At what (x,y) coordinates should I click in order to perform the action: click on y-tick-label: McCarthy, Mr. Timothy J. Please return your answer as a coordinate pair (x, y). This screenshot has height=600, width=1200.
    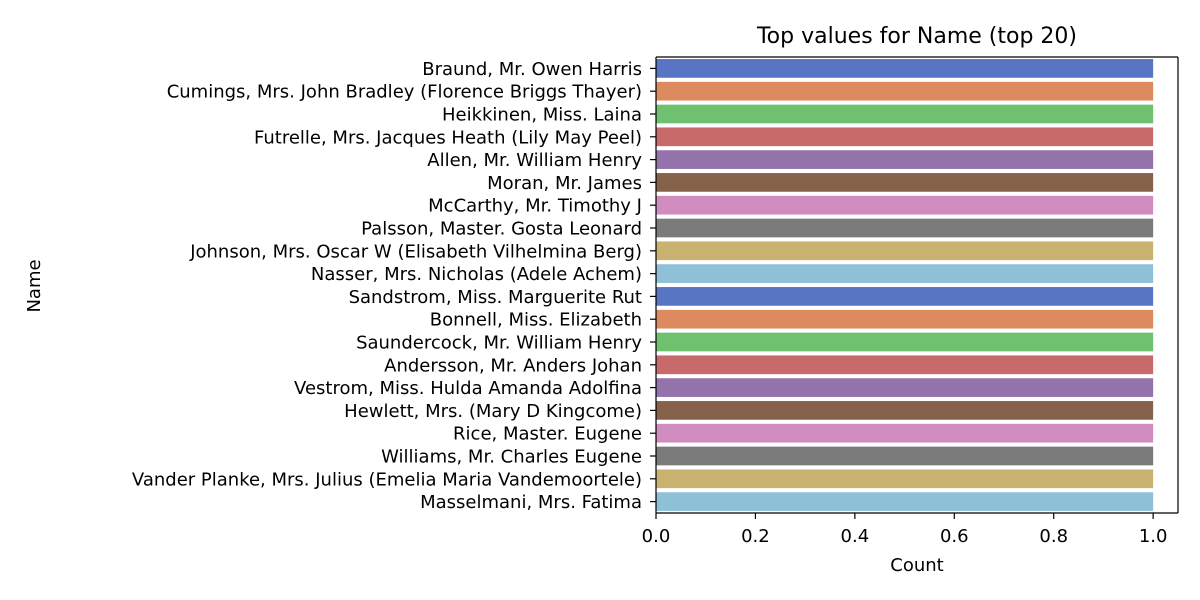
    Looking at the image, I should click on (535, 206).